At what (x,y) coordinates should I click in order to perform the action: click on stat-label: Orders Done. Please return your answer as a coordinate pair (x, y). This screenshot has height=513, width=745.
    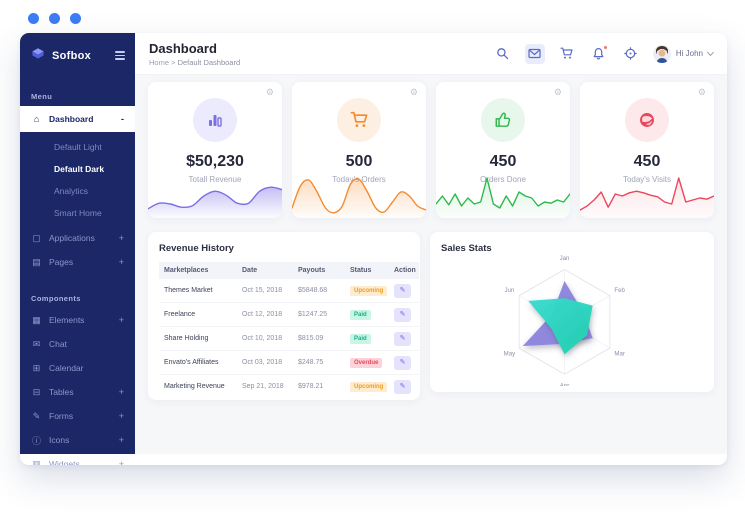
    Looking at the image, I should click on (503, 179).